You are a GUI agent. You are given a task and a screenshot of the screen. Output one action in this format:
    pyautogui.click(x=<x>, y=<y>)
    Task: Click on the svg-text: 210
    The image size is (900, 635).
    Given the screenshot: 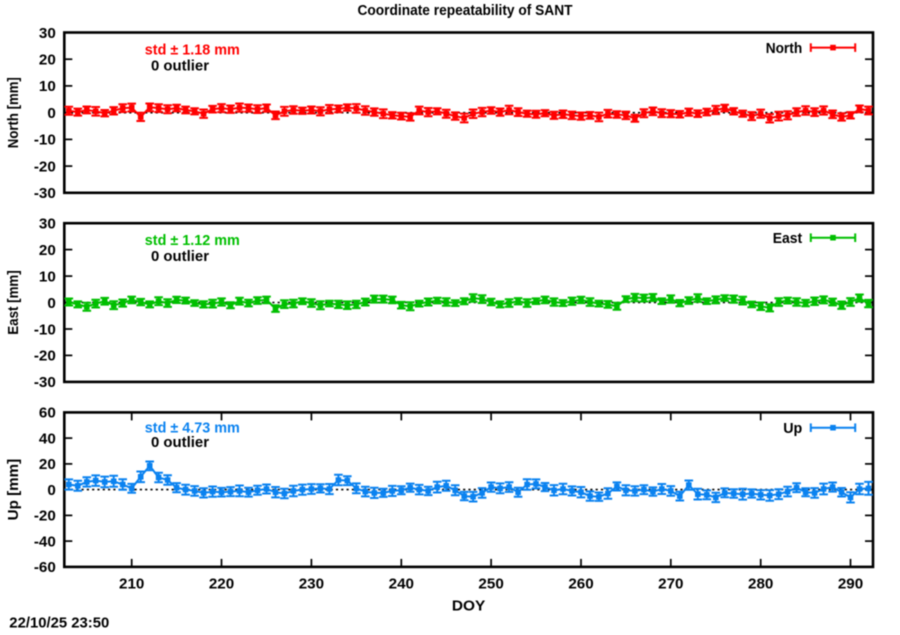 What is the action you would take?
    pyautogui.click(x=131, y=584)
    